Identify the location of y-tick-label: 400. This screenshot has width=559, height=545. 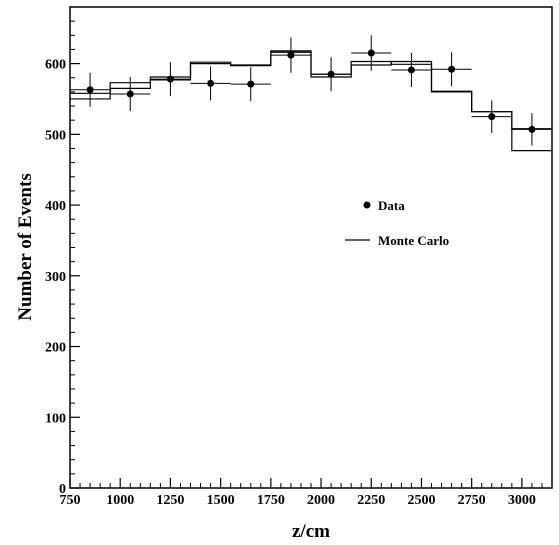
(55, 206).